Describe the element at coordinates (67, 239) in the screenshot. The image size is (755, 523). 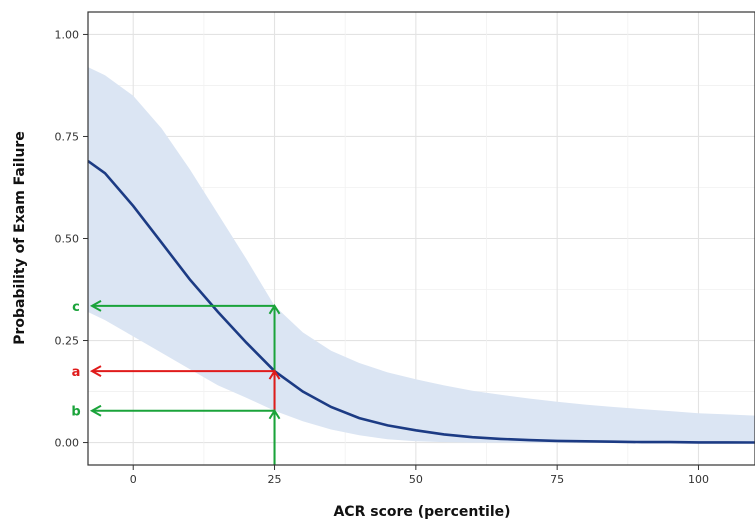
I see `y-tick-label: 0.50` at that location.